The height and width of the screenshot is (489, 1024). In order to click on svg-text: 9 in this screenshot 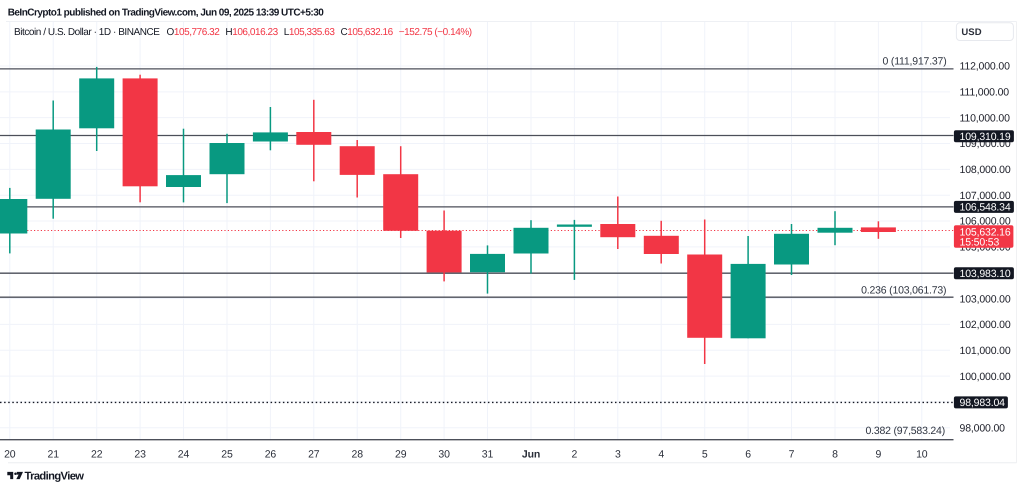, I will do `click(879, 454)`.